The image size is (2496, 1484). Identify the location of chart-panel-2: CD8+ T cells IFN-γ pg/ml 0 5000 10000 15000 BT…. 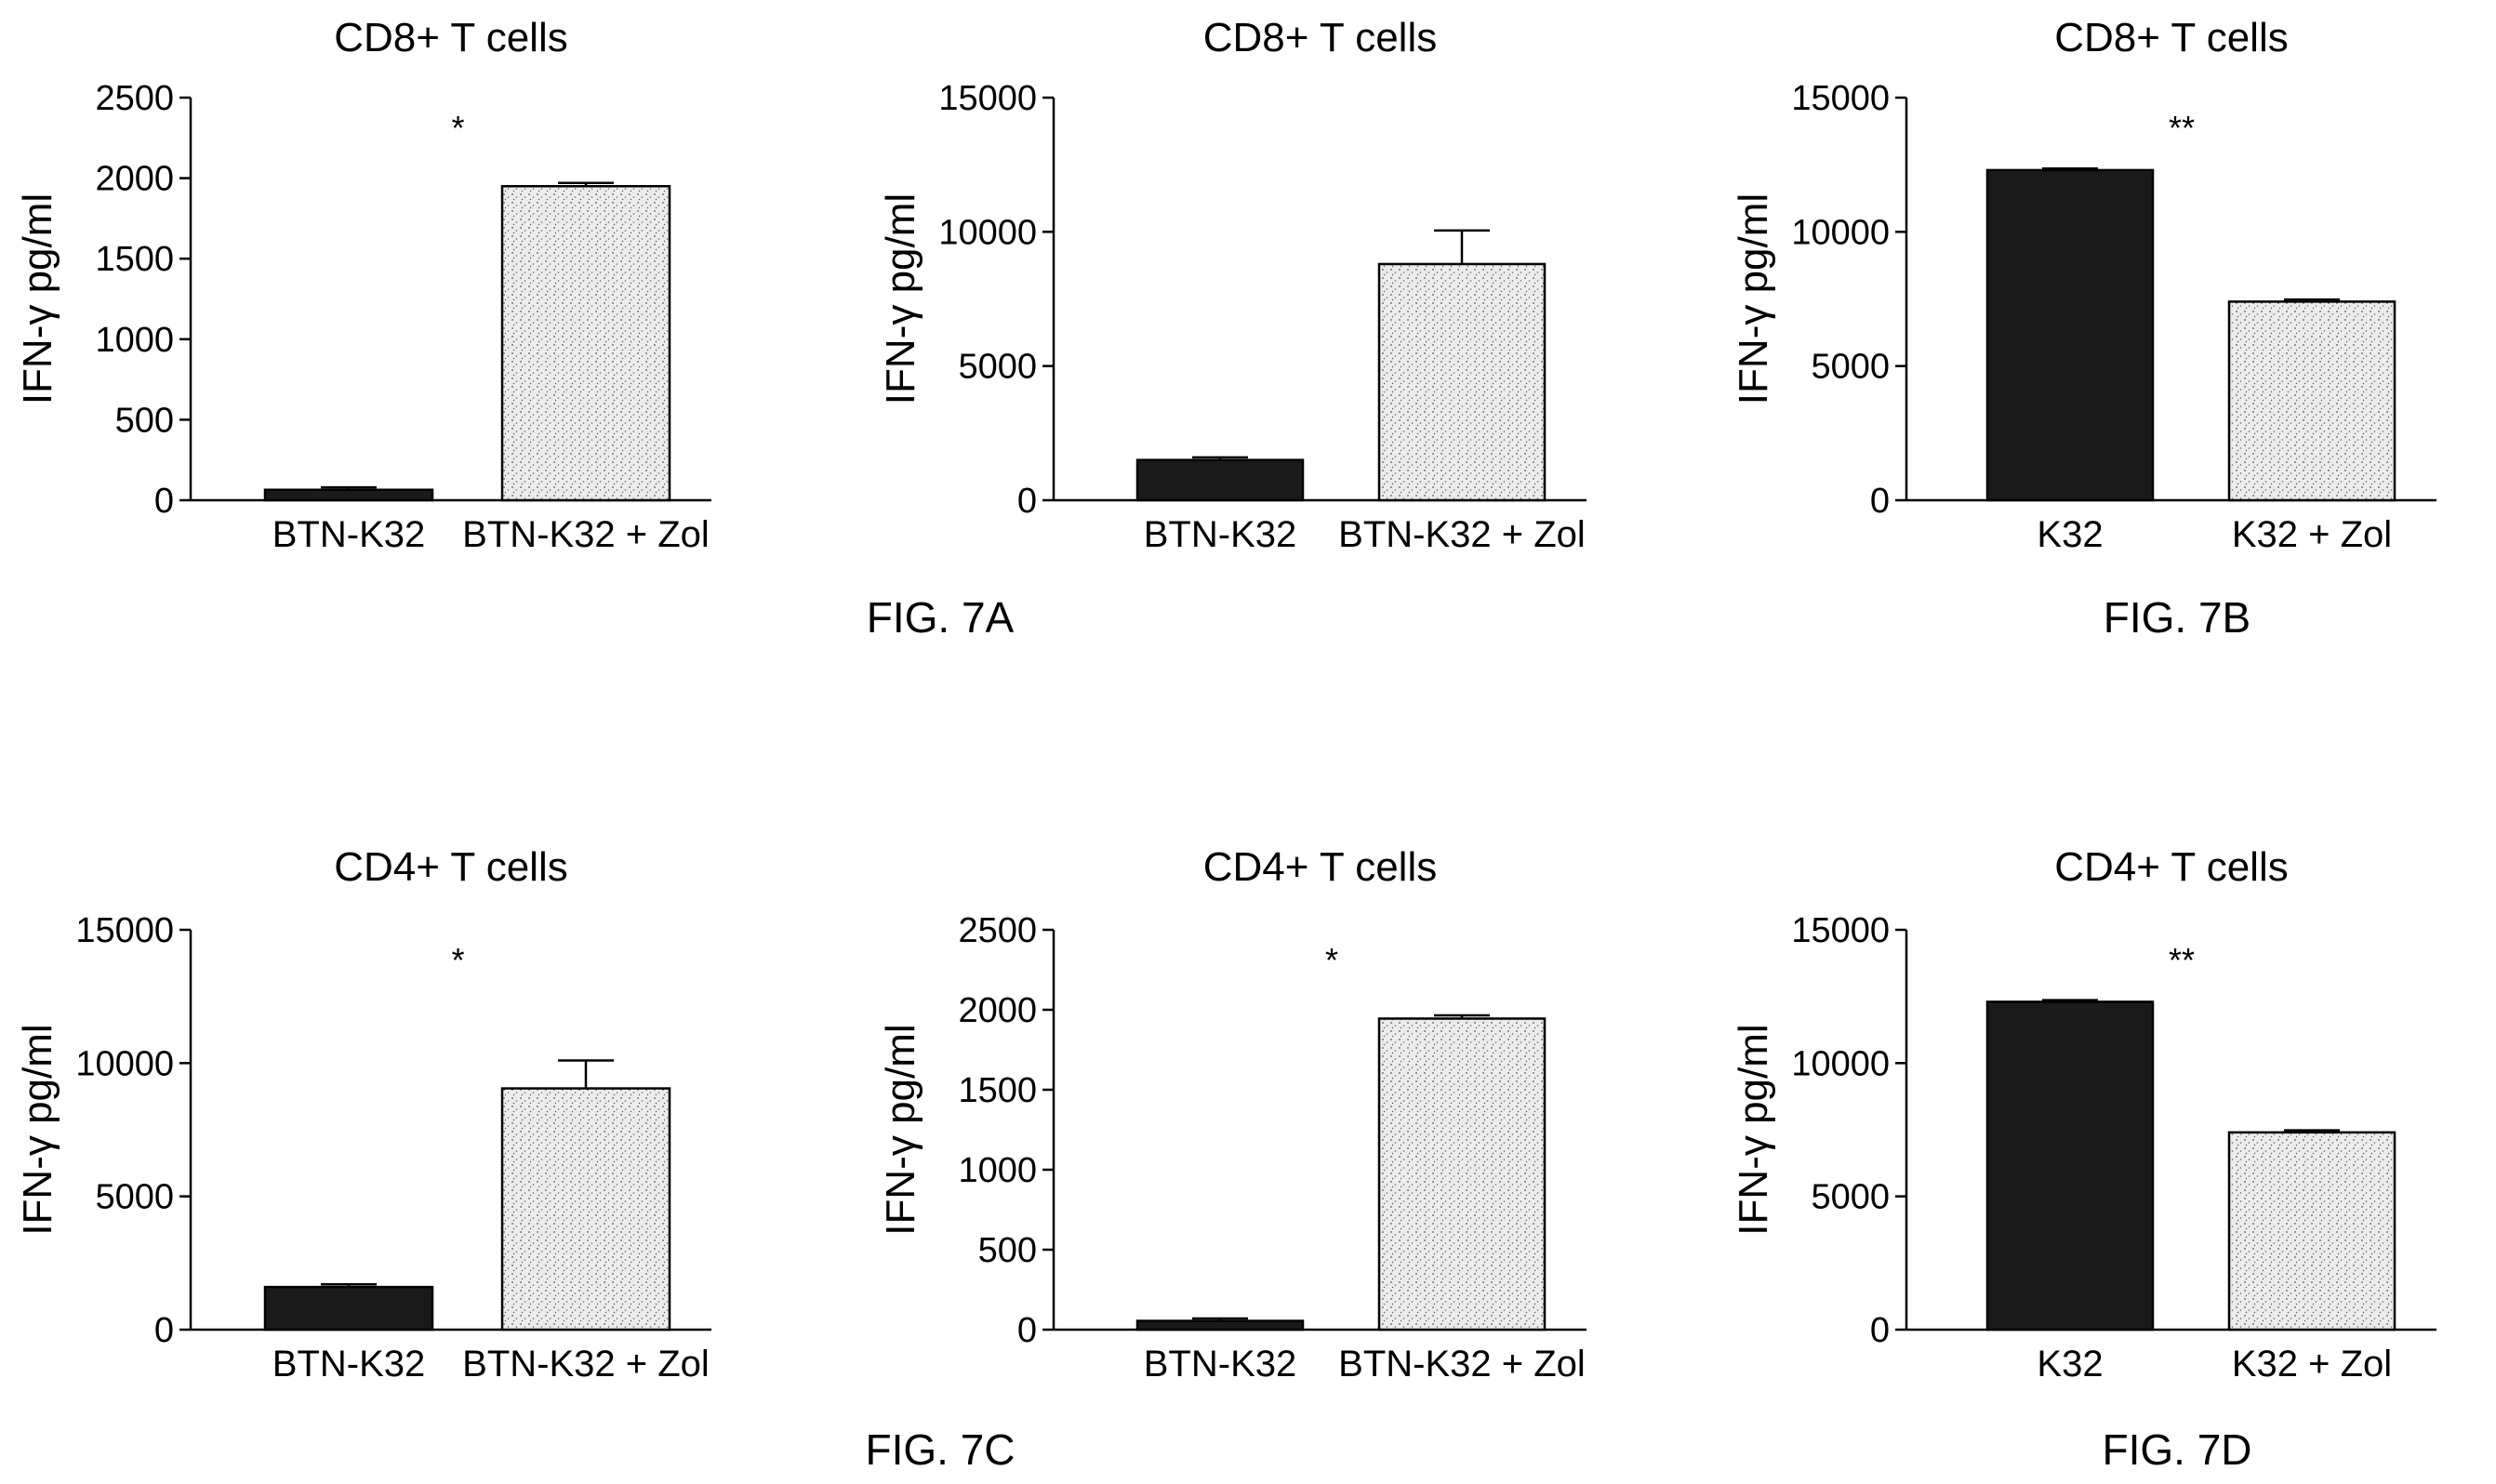
(1232, 285).